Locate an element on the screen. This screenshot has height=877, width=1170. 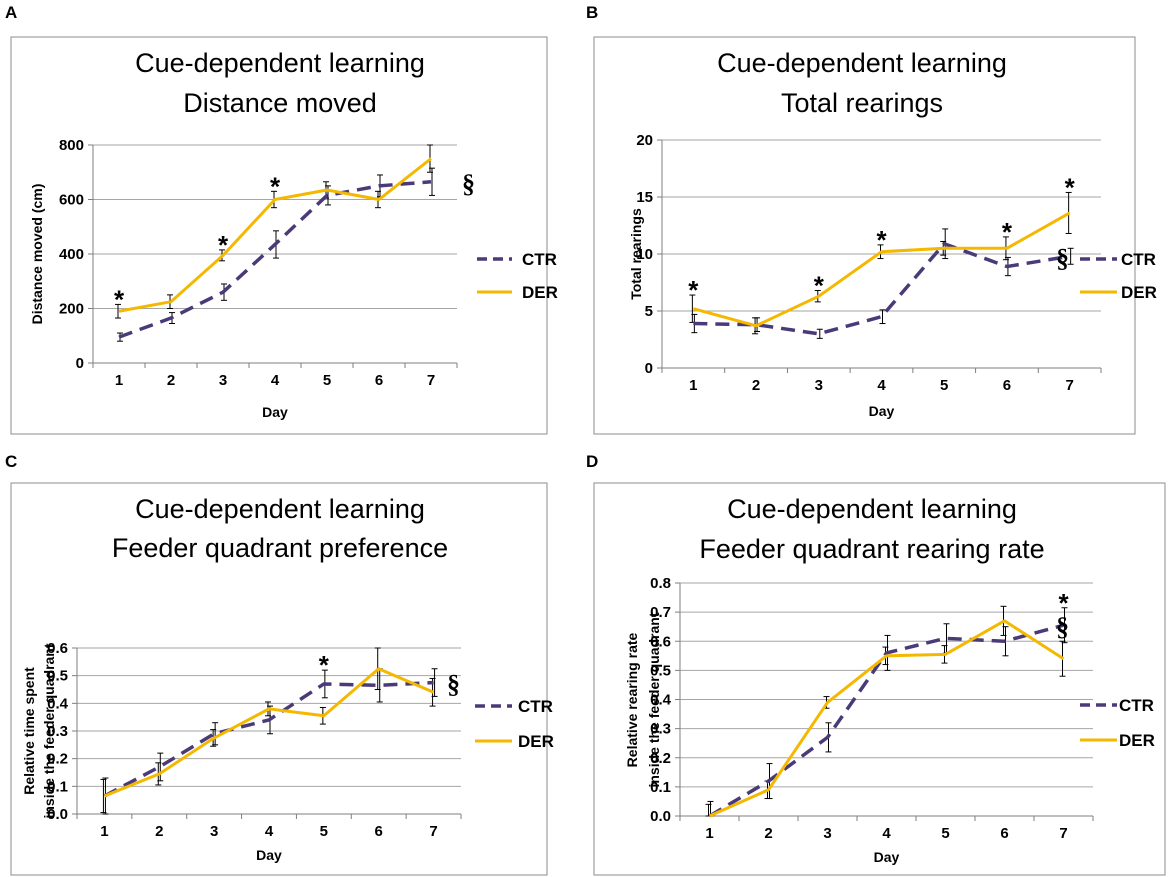
chart-title-line: Feeder quadrant preference is located at coordinates (280, 548).